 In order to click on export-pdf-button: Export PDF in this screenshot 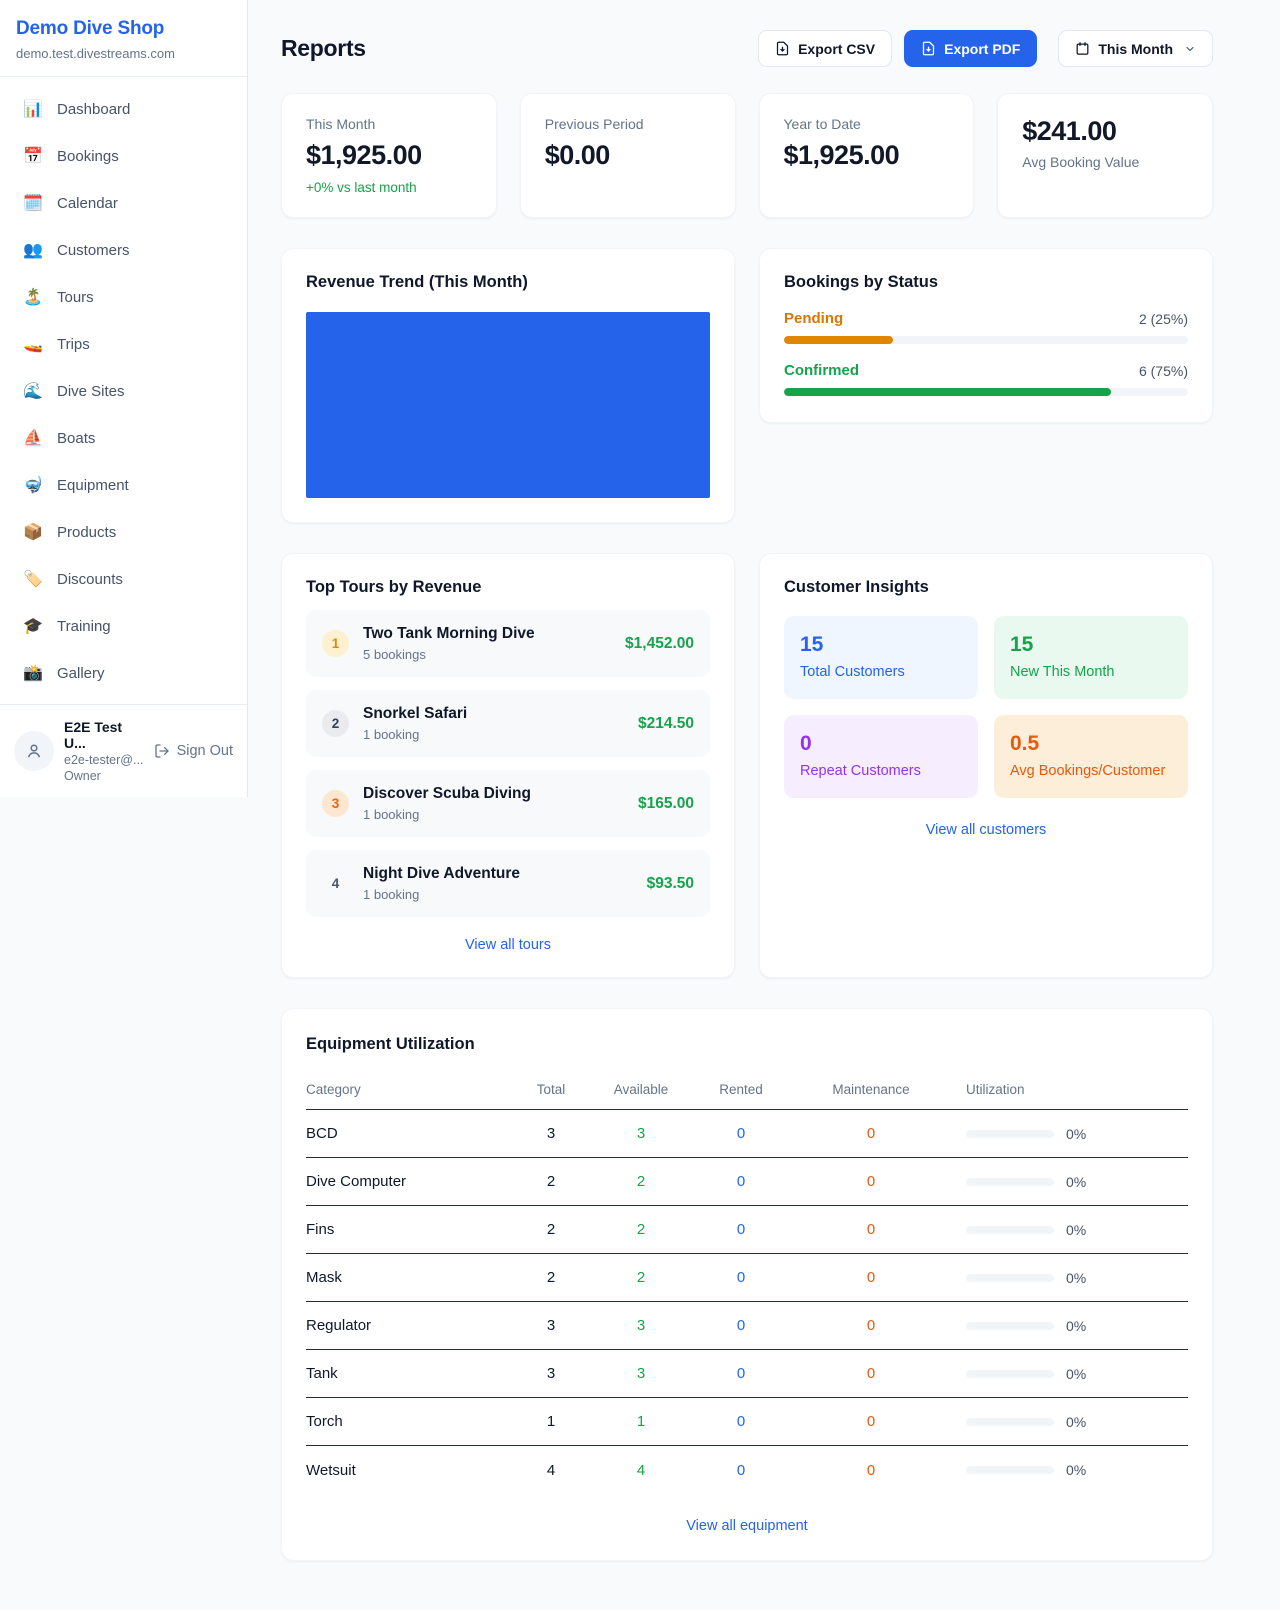, I will do `click(971, 48)`.